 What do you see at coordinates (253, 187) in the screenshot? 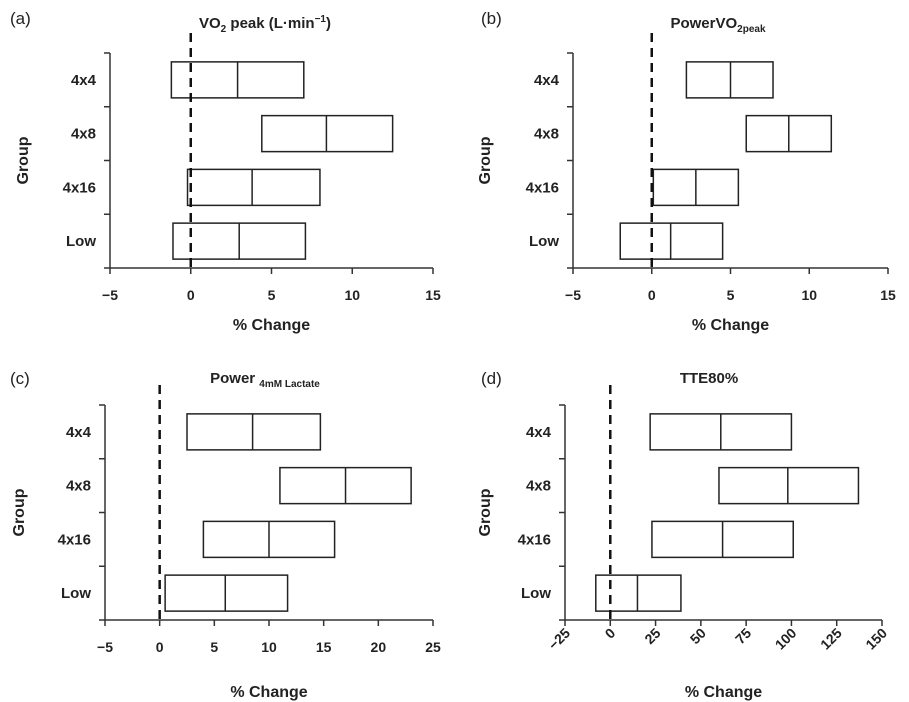
I see `range-bar-4x16` at bounding box center [253, 187].